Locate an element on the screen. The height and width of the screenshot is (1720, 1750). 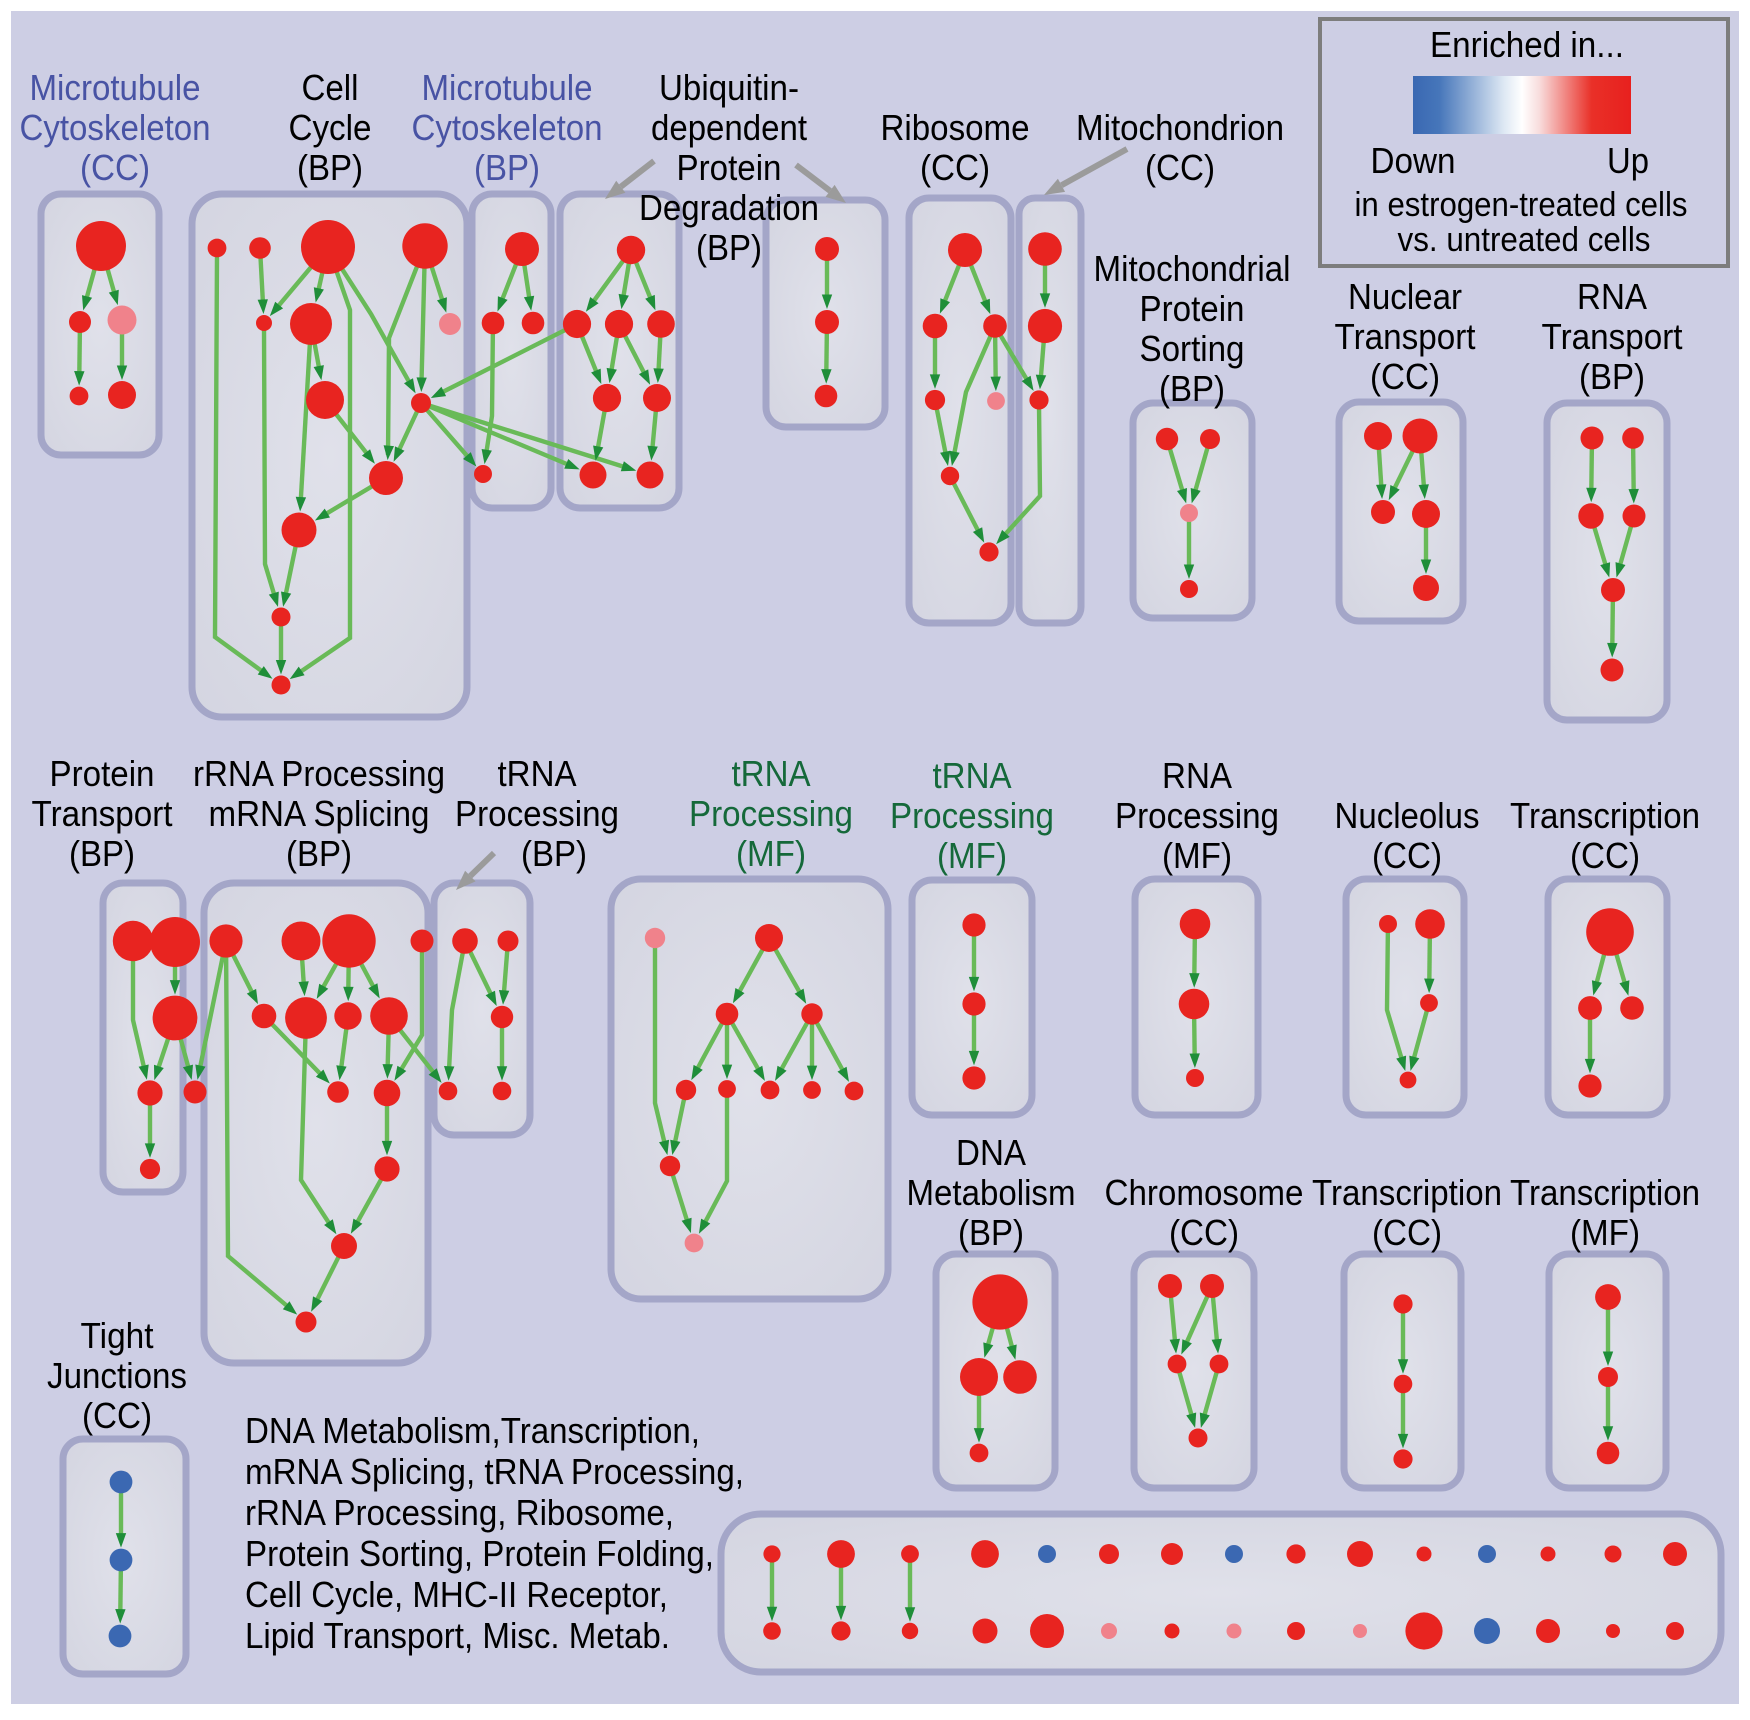
svg-text: Chromosome is located at coordinates (1204, 1192).